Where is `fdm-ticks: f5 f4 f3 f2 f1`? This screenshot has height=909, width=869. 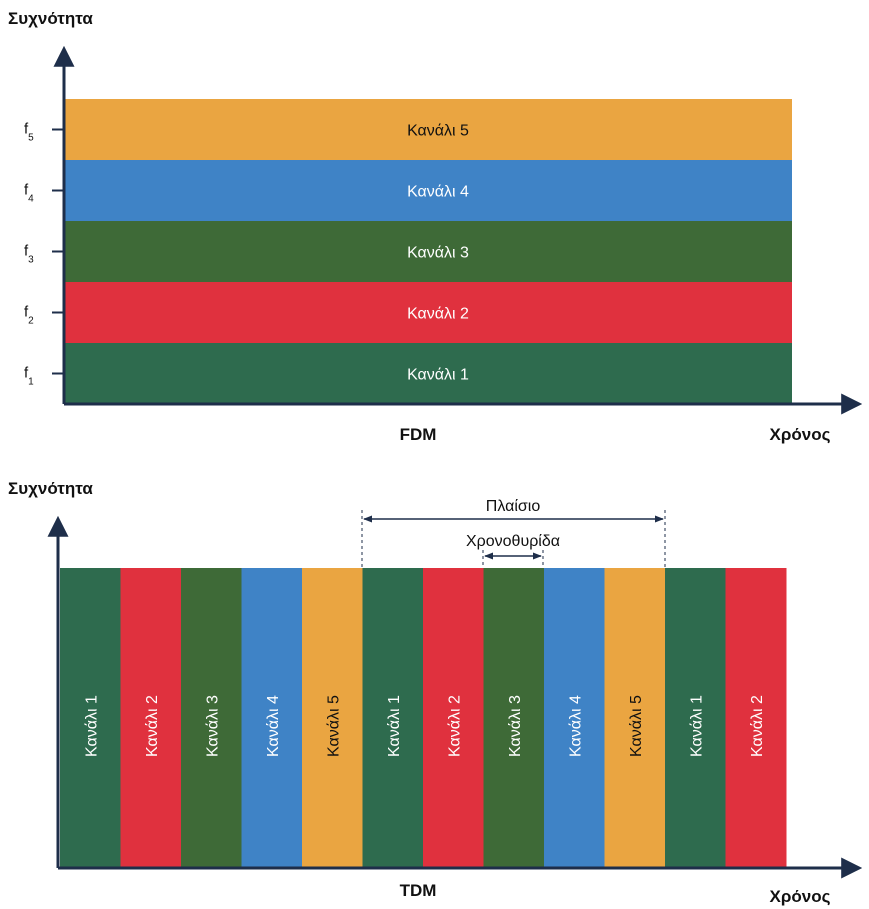
fdm-ticks: f5 f4 f3 f2 f1 is located at coordinates (44, 254).